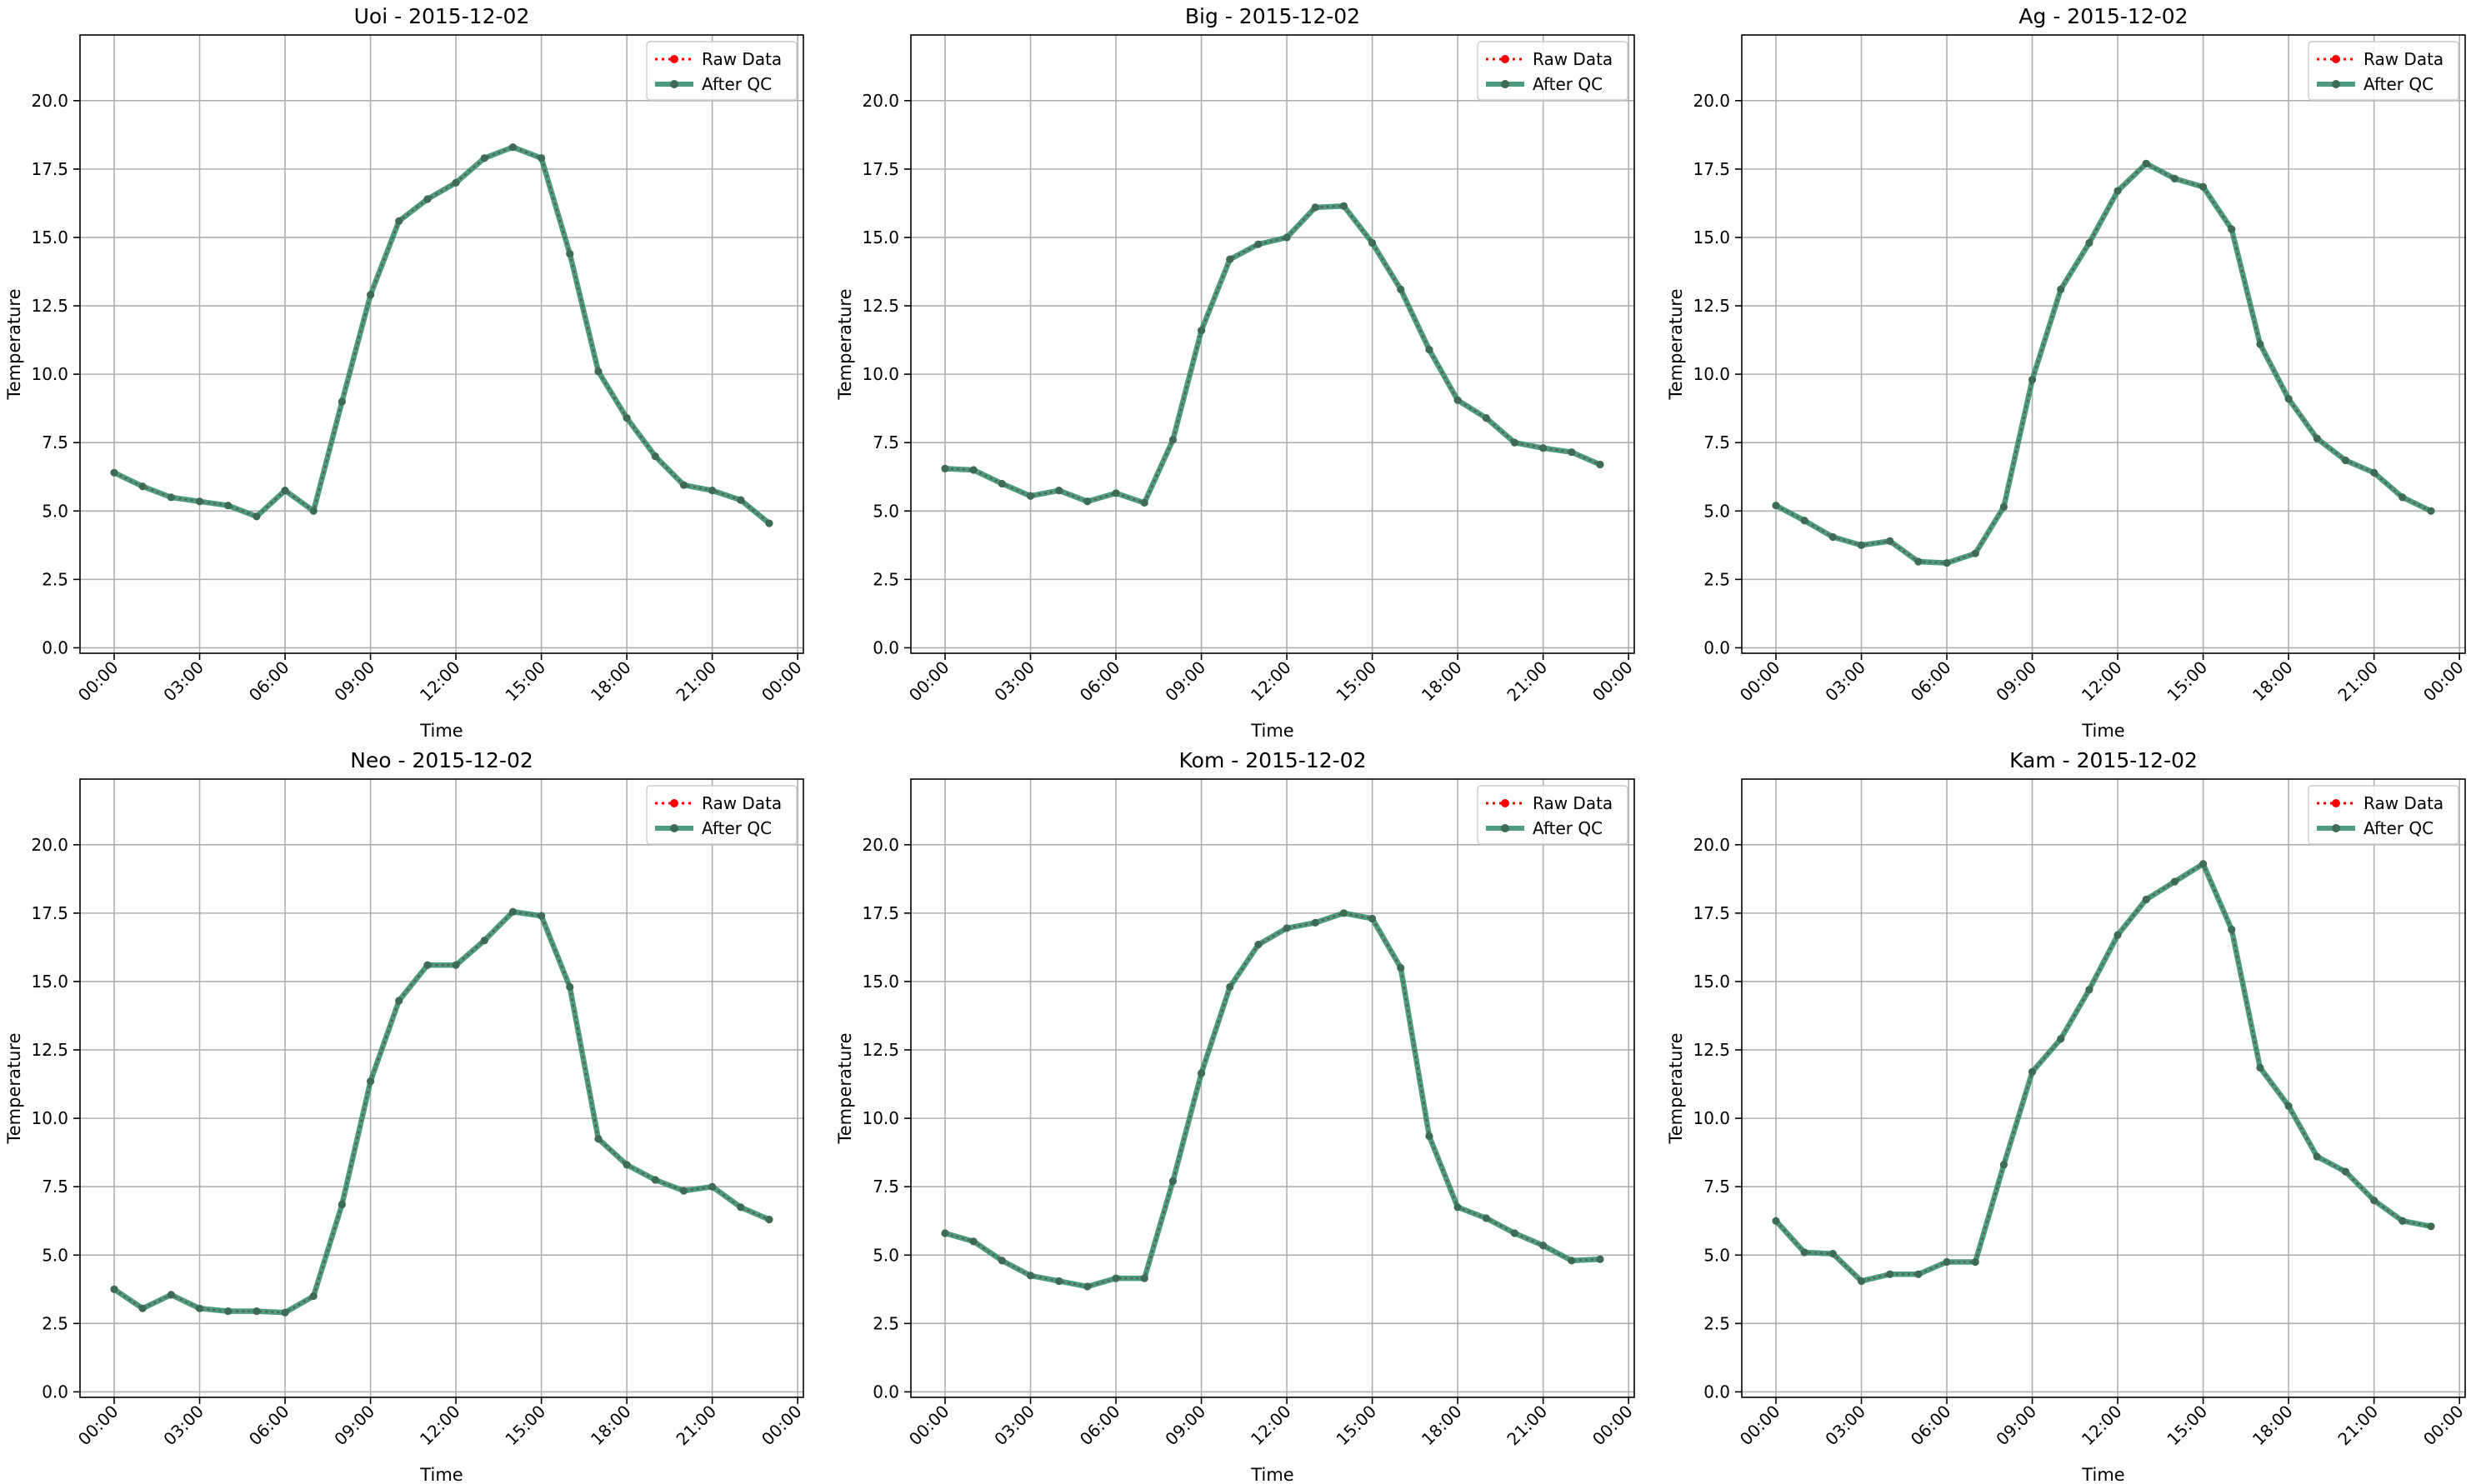  What do you see at coordinates (1711, 1050) in the screenshot?
I see `y-tick-label: 12.5` at bounding box center [1711, 1050].